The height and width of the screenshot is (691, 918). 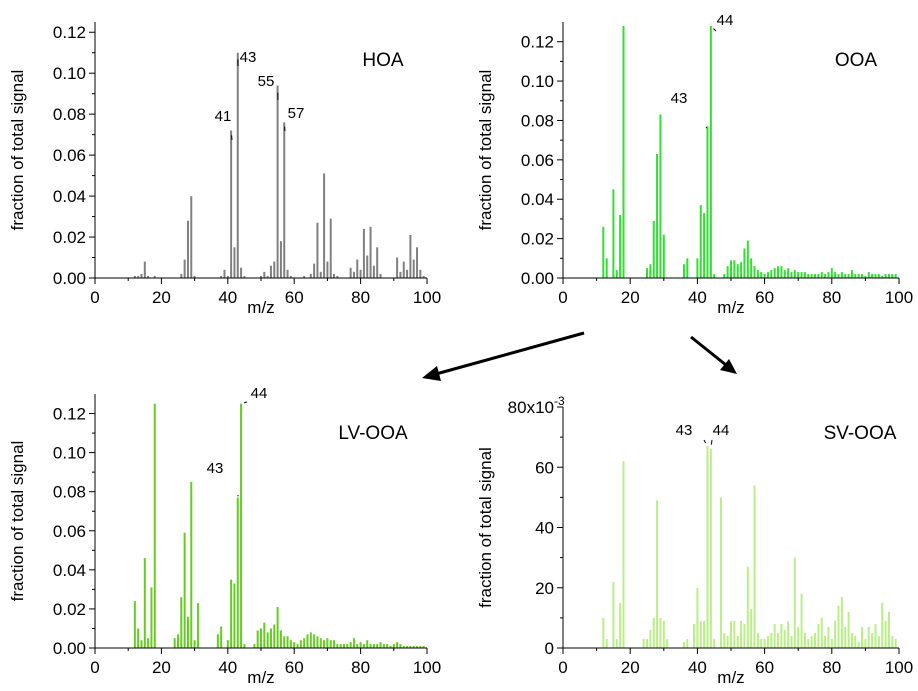 I want to click on y-tick-label: 20, so click(x=544, y=588).